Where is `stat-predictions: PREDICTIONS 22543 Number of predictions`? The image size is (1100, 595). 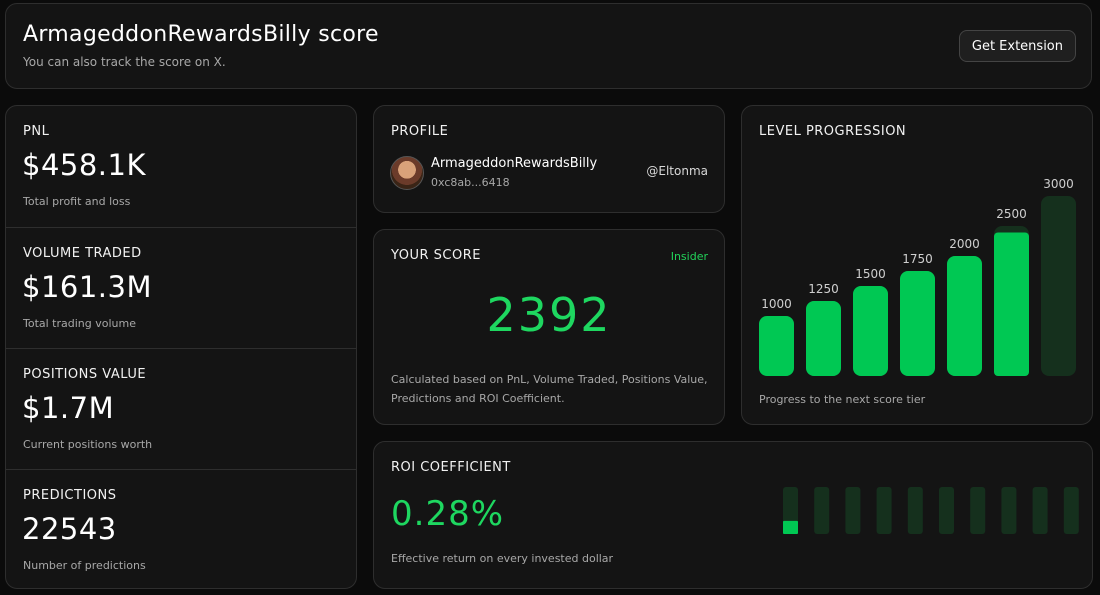
stat-predictions: PREDICTIONS 22543 Number of predictions is located at coordinates (181, 529).